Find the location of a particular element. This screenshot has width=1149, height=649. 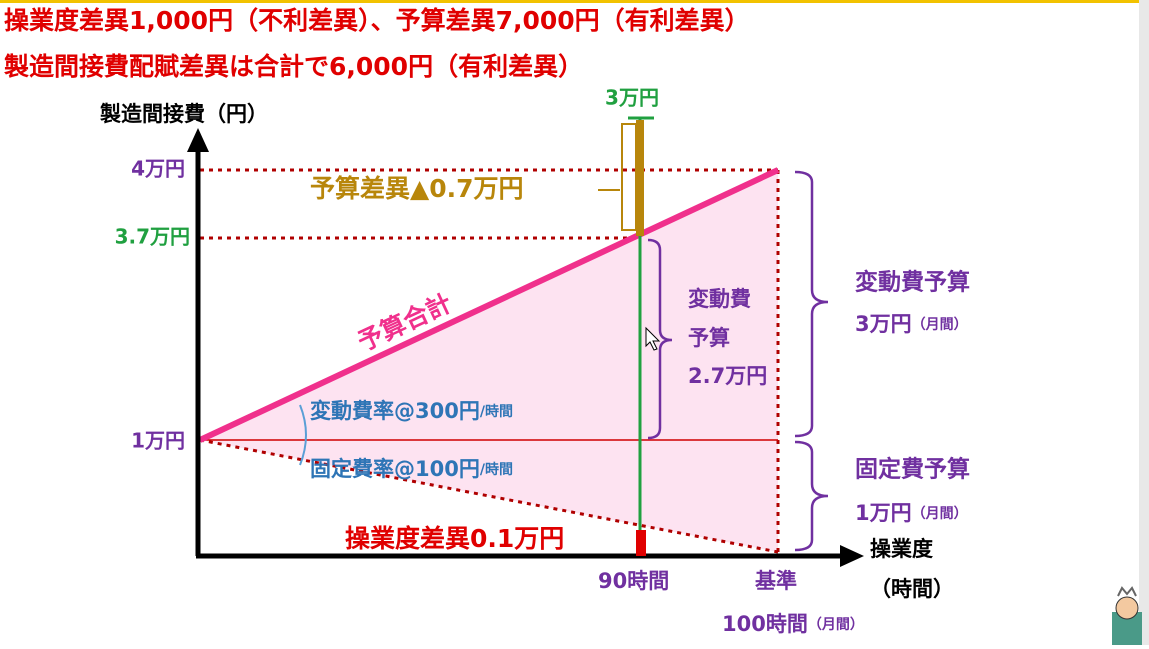

header-line: 操業度差異1,000円（不利差異）、予算差異7,000円（有利差異） is located at coordinates (377, 20).